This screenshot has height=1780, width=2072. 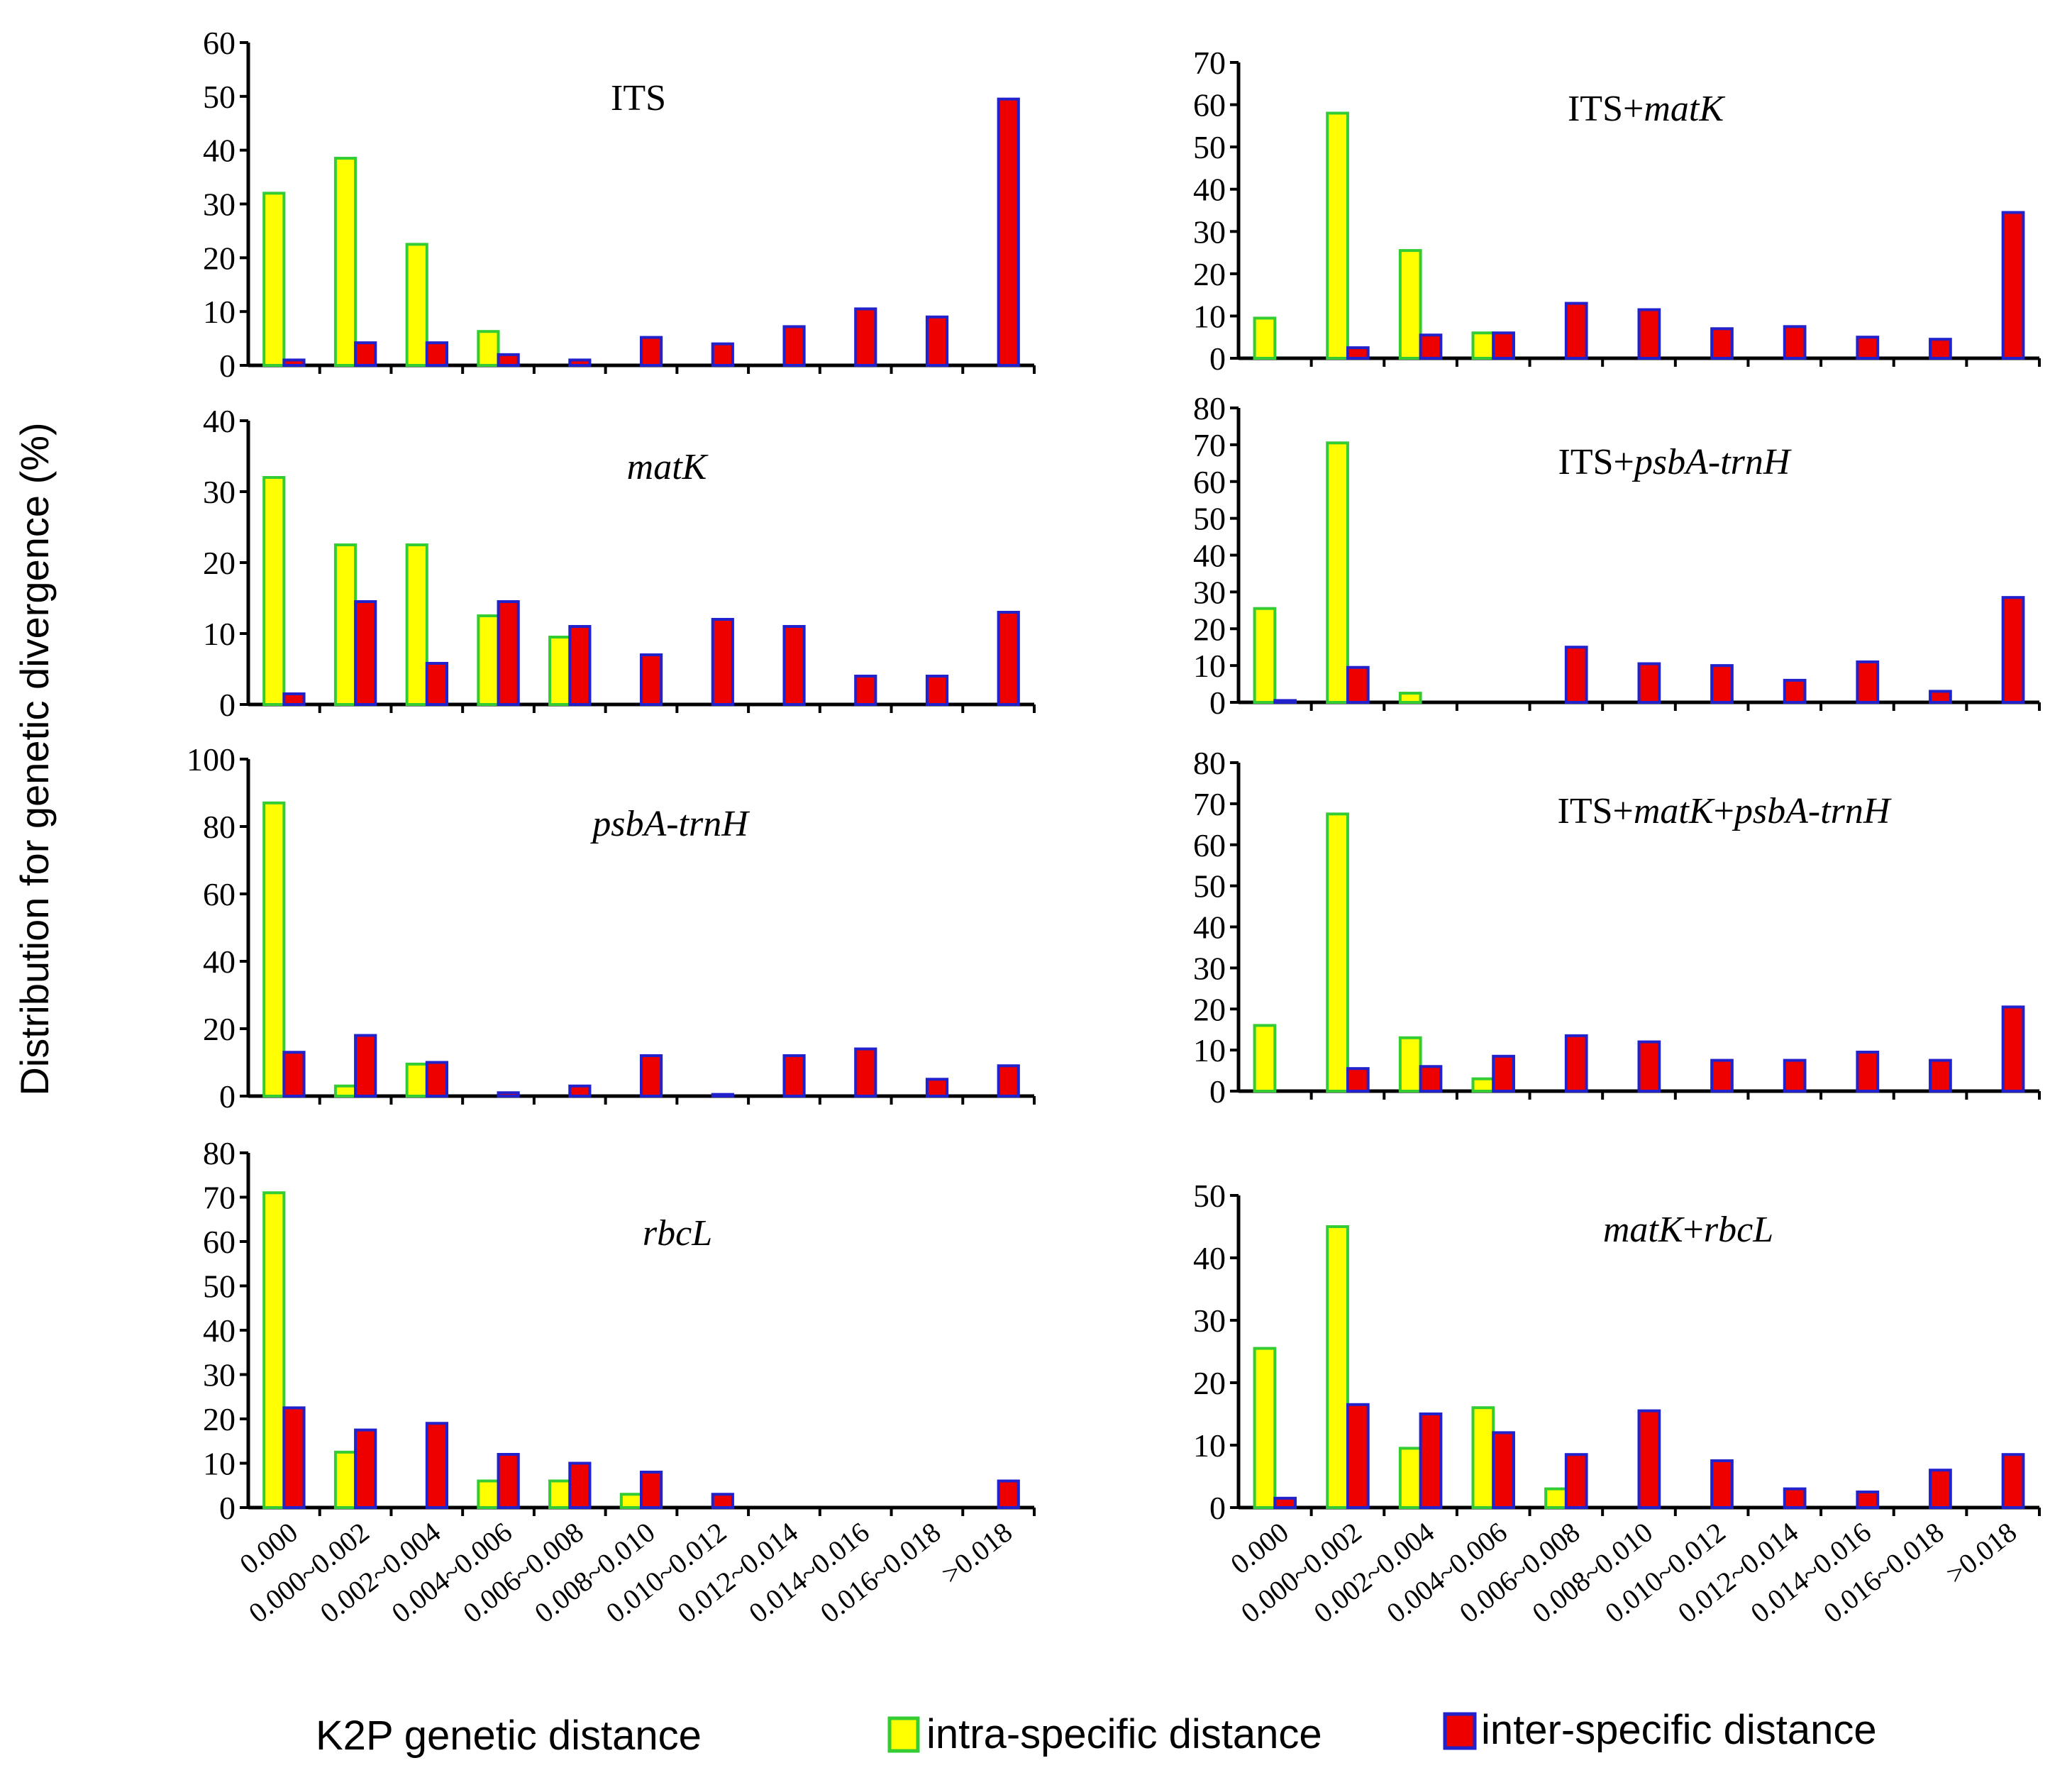 I want to click on y-tick-label: 10, so click(x=1209, y=316).